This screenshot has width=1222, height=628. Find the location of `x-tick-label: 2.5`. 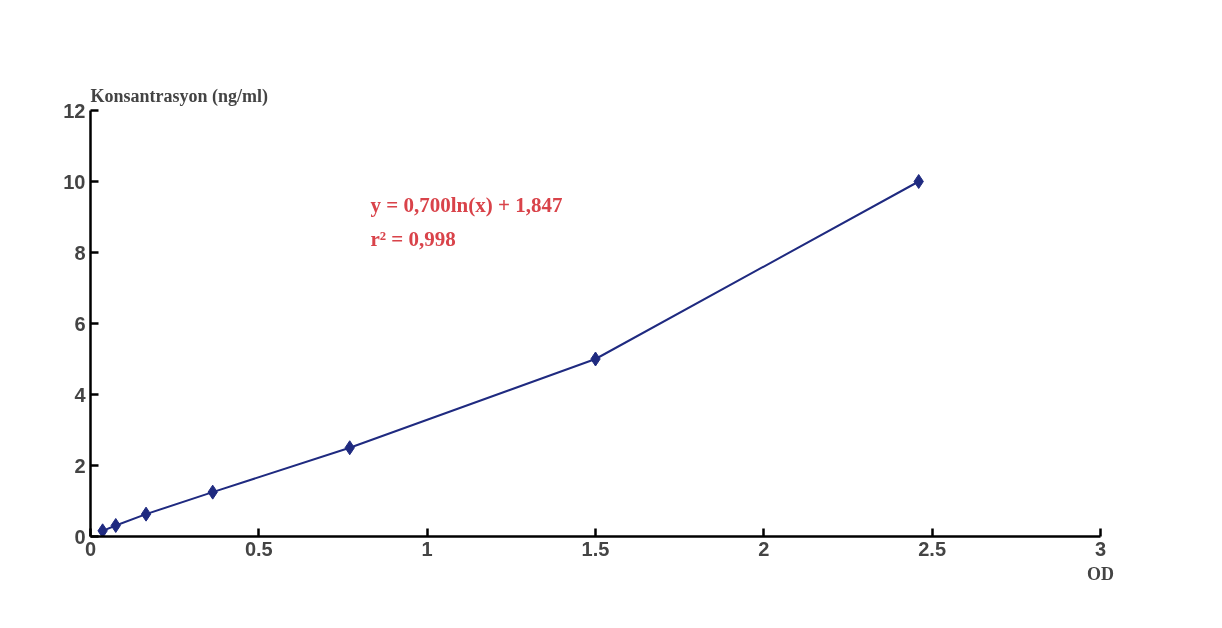

x-tick-label: 2.5 is located at coordinates (932, 548).